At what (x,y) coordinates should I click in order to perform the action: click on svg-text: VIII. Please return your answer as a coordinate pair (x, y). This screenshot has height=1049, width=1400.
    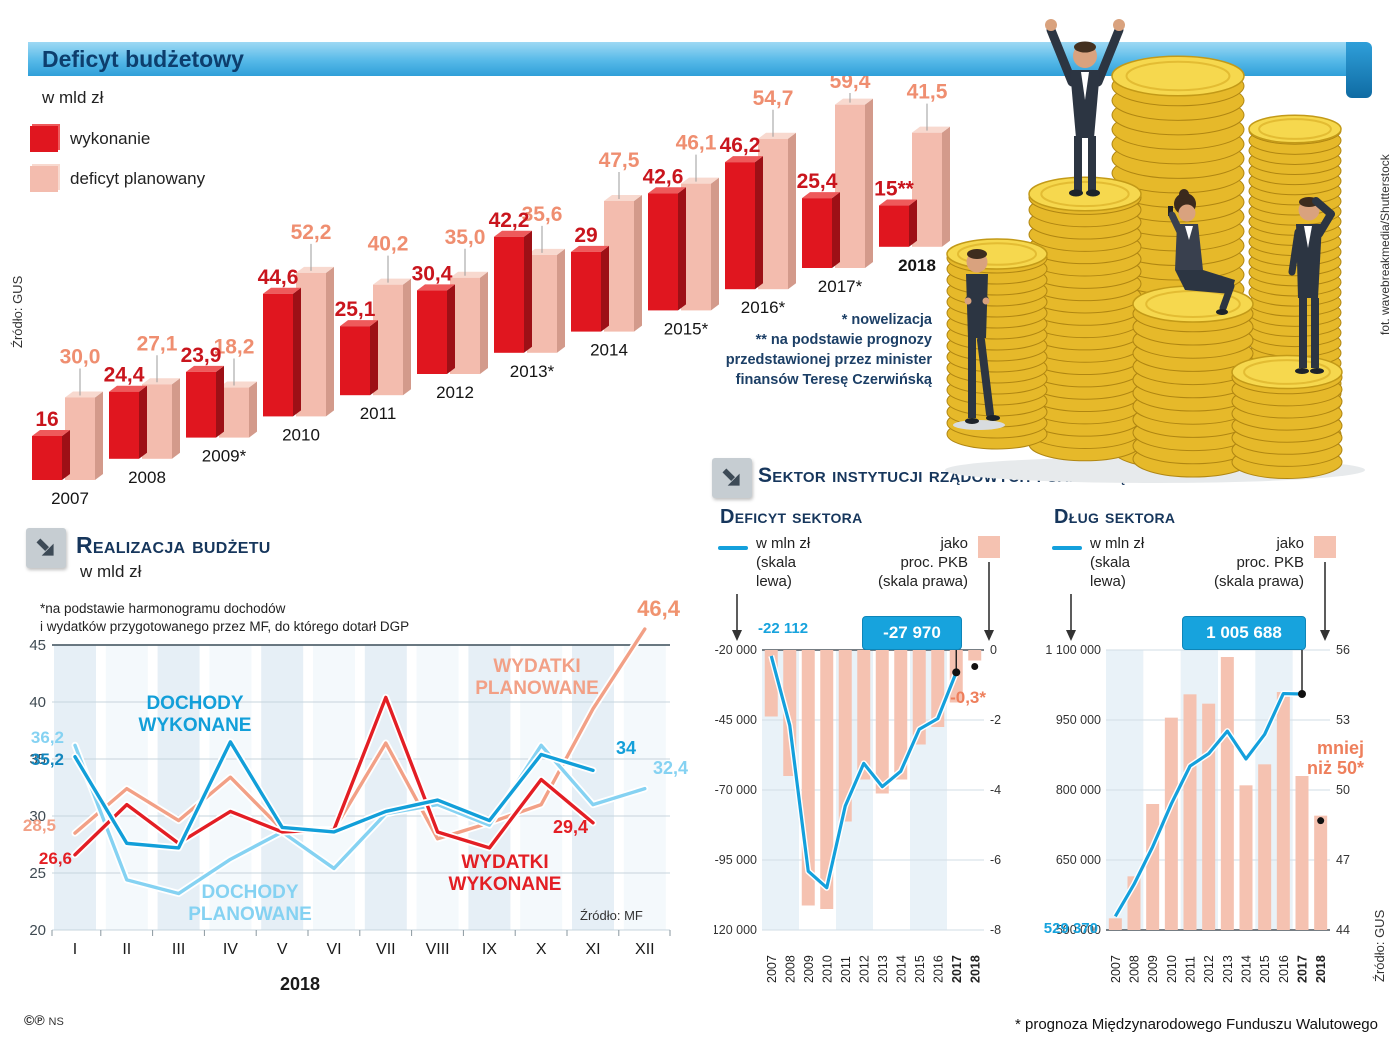
    Looking at the image, I should click on (438, 949).